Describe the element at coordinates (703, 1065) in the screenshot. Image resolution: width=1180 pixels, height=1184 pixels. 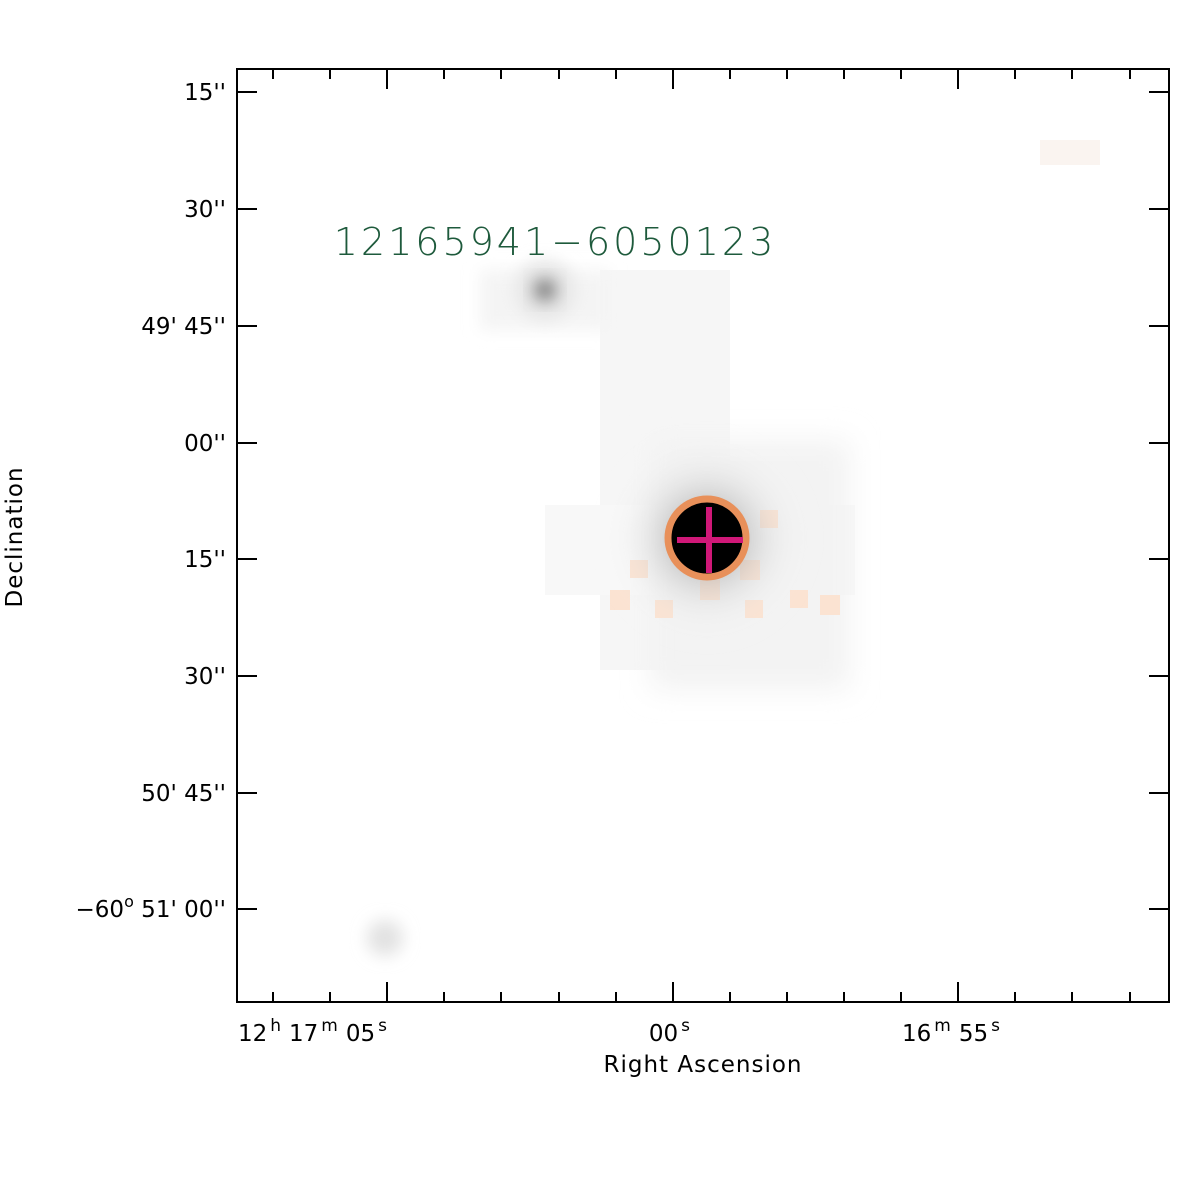
I see `x-axis-label: Right Ascension` at that location.